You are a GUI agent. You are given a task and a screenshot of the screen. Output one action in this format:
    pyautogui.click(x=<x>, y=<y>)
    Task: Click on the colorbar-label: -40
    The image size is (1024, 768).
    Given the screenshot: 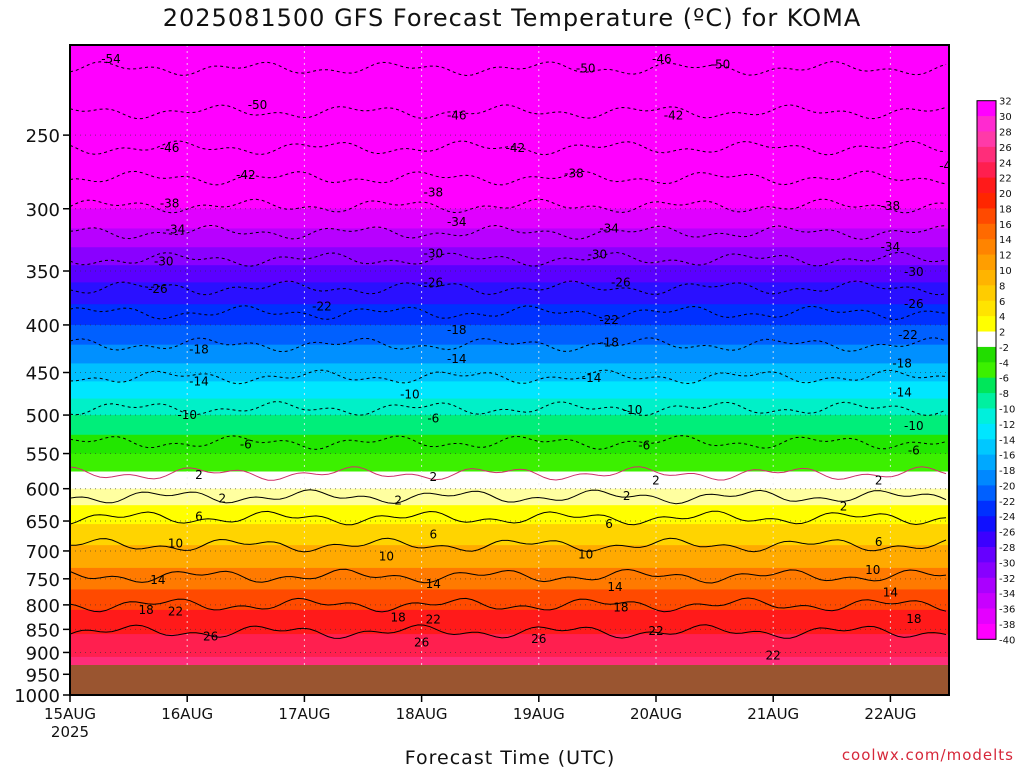 What is the action you would take?
    pyautogui.click(x=1007, y=640)
    